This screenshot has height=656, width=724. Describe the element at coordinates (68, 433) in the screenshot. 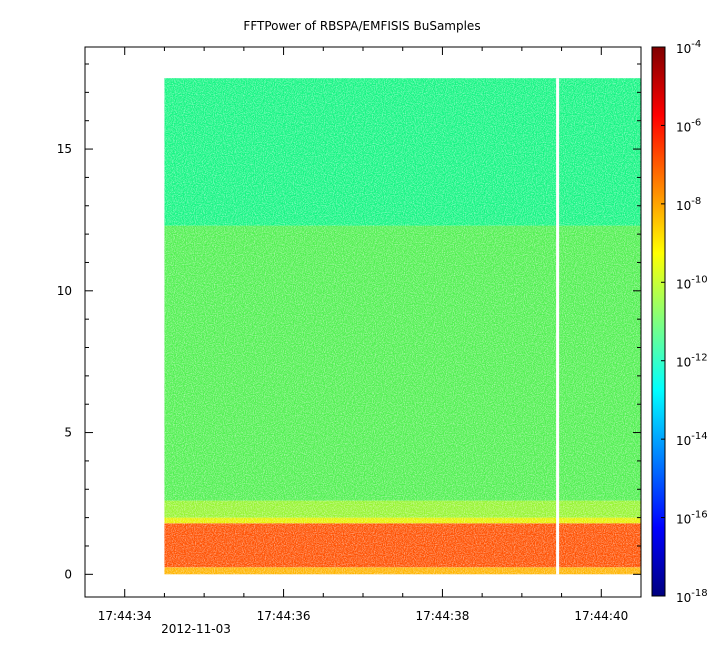

I see `y-tick-label: 5` at that location.